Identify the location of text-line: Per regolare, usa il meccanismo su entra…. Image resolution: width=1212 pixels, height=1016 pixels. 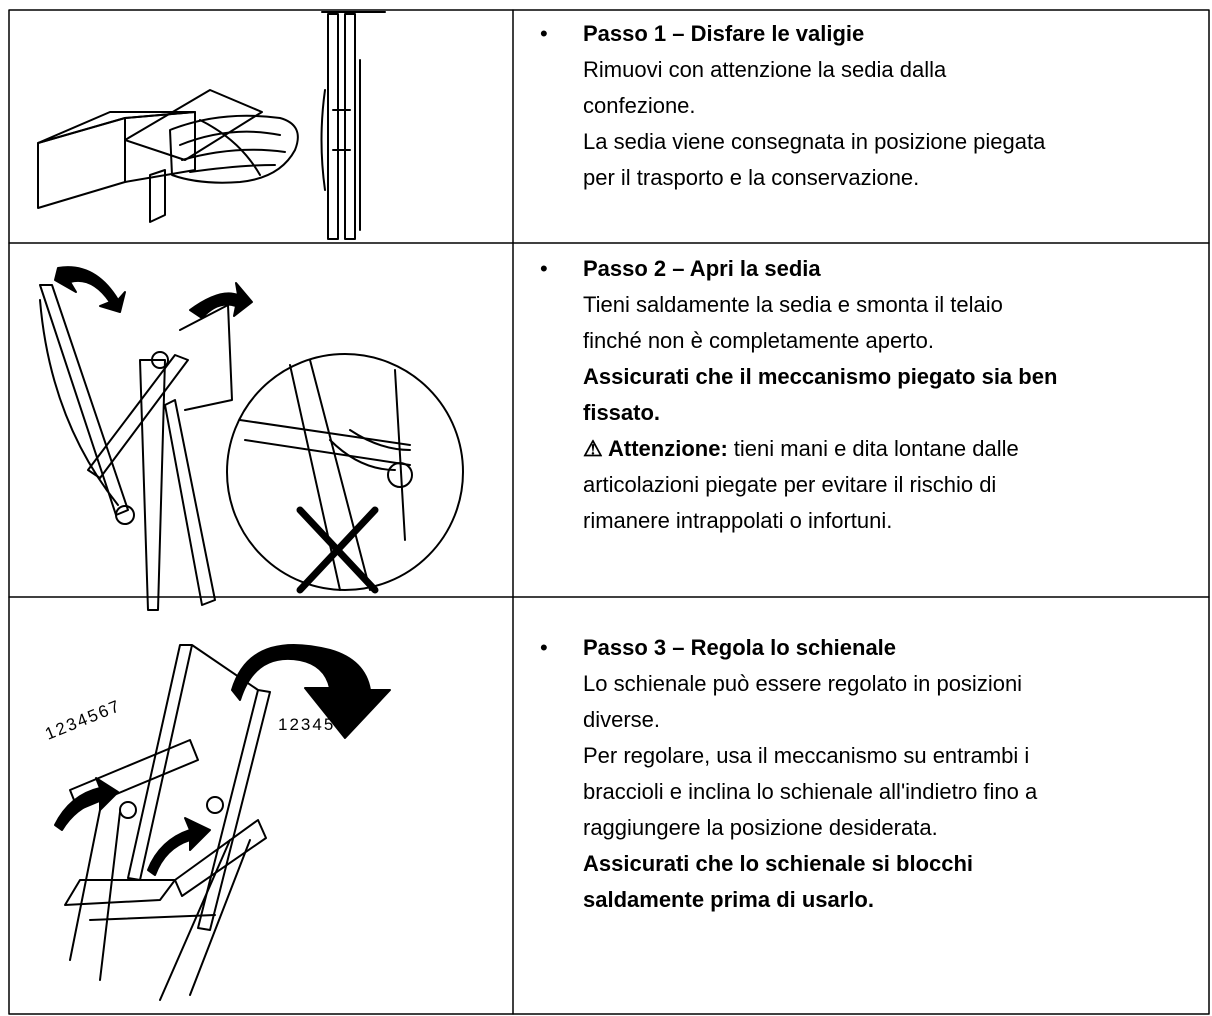
(806, 755).